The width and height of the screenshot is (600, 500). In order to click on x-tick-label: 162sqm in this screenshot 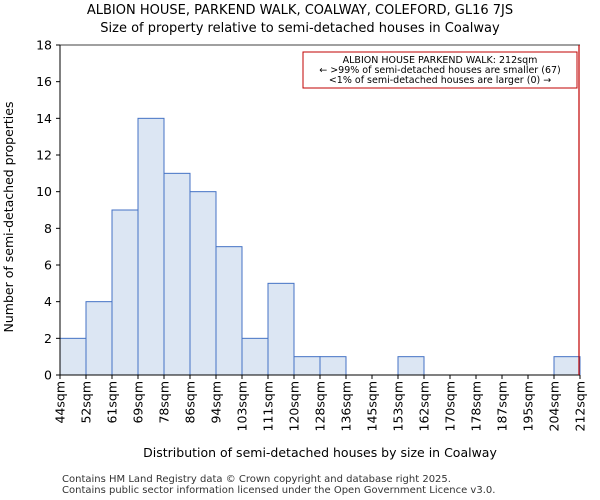, I will do `click(424, 406)`.